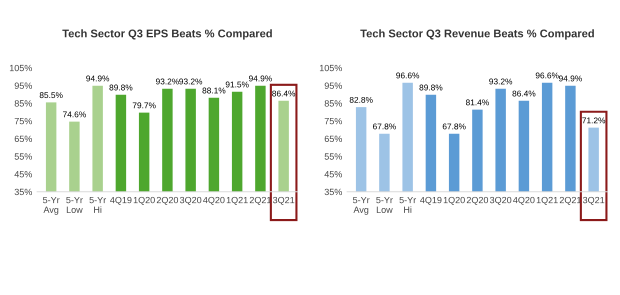 This screenshot has height=295, width=620. Describe the element at coordinates (144, 105) in the screenshot. I see `data-label: 79.7%` at that location.